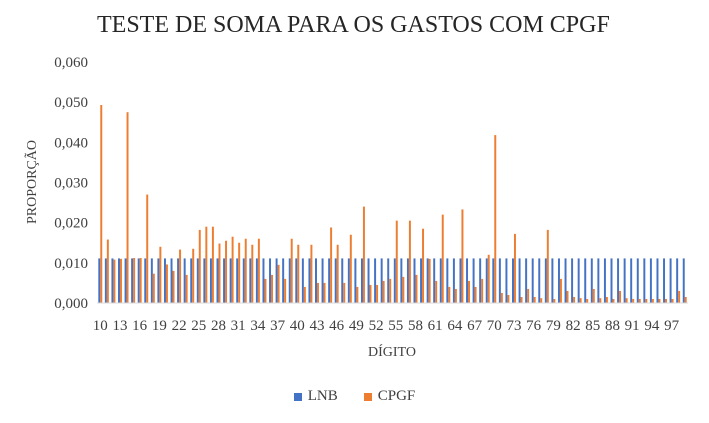 The image size is (709, 423). I want to click on legend-label-cpgf: CPGF, so click(396, 396).